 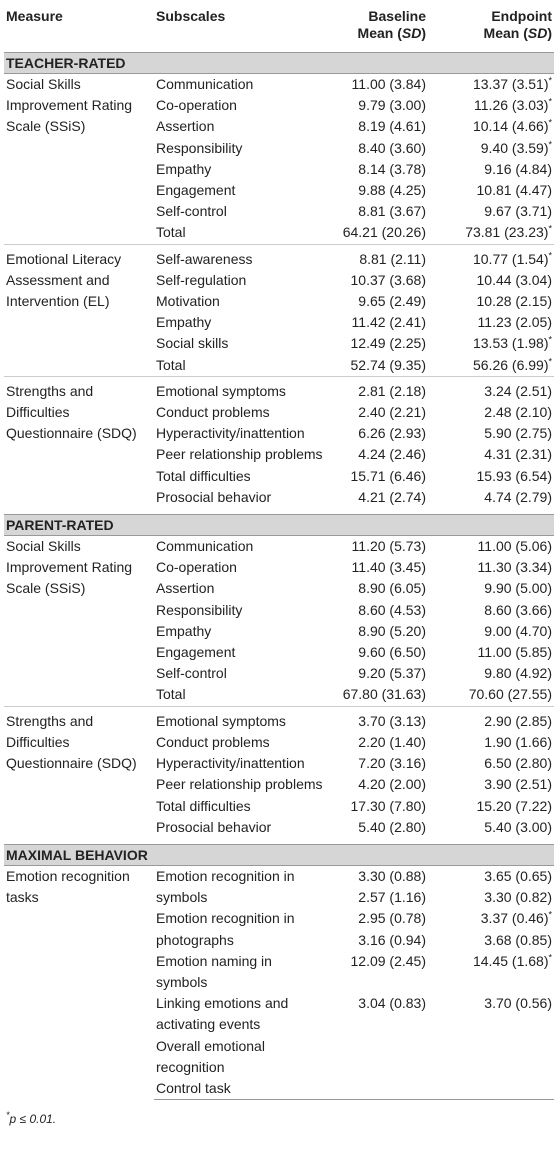 I want to click on endpoint-cell: 11.30 (3.34), so click(x=491, y=567).